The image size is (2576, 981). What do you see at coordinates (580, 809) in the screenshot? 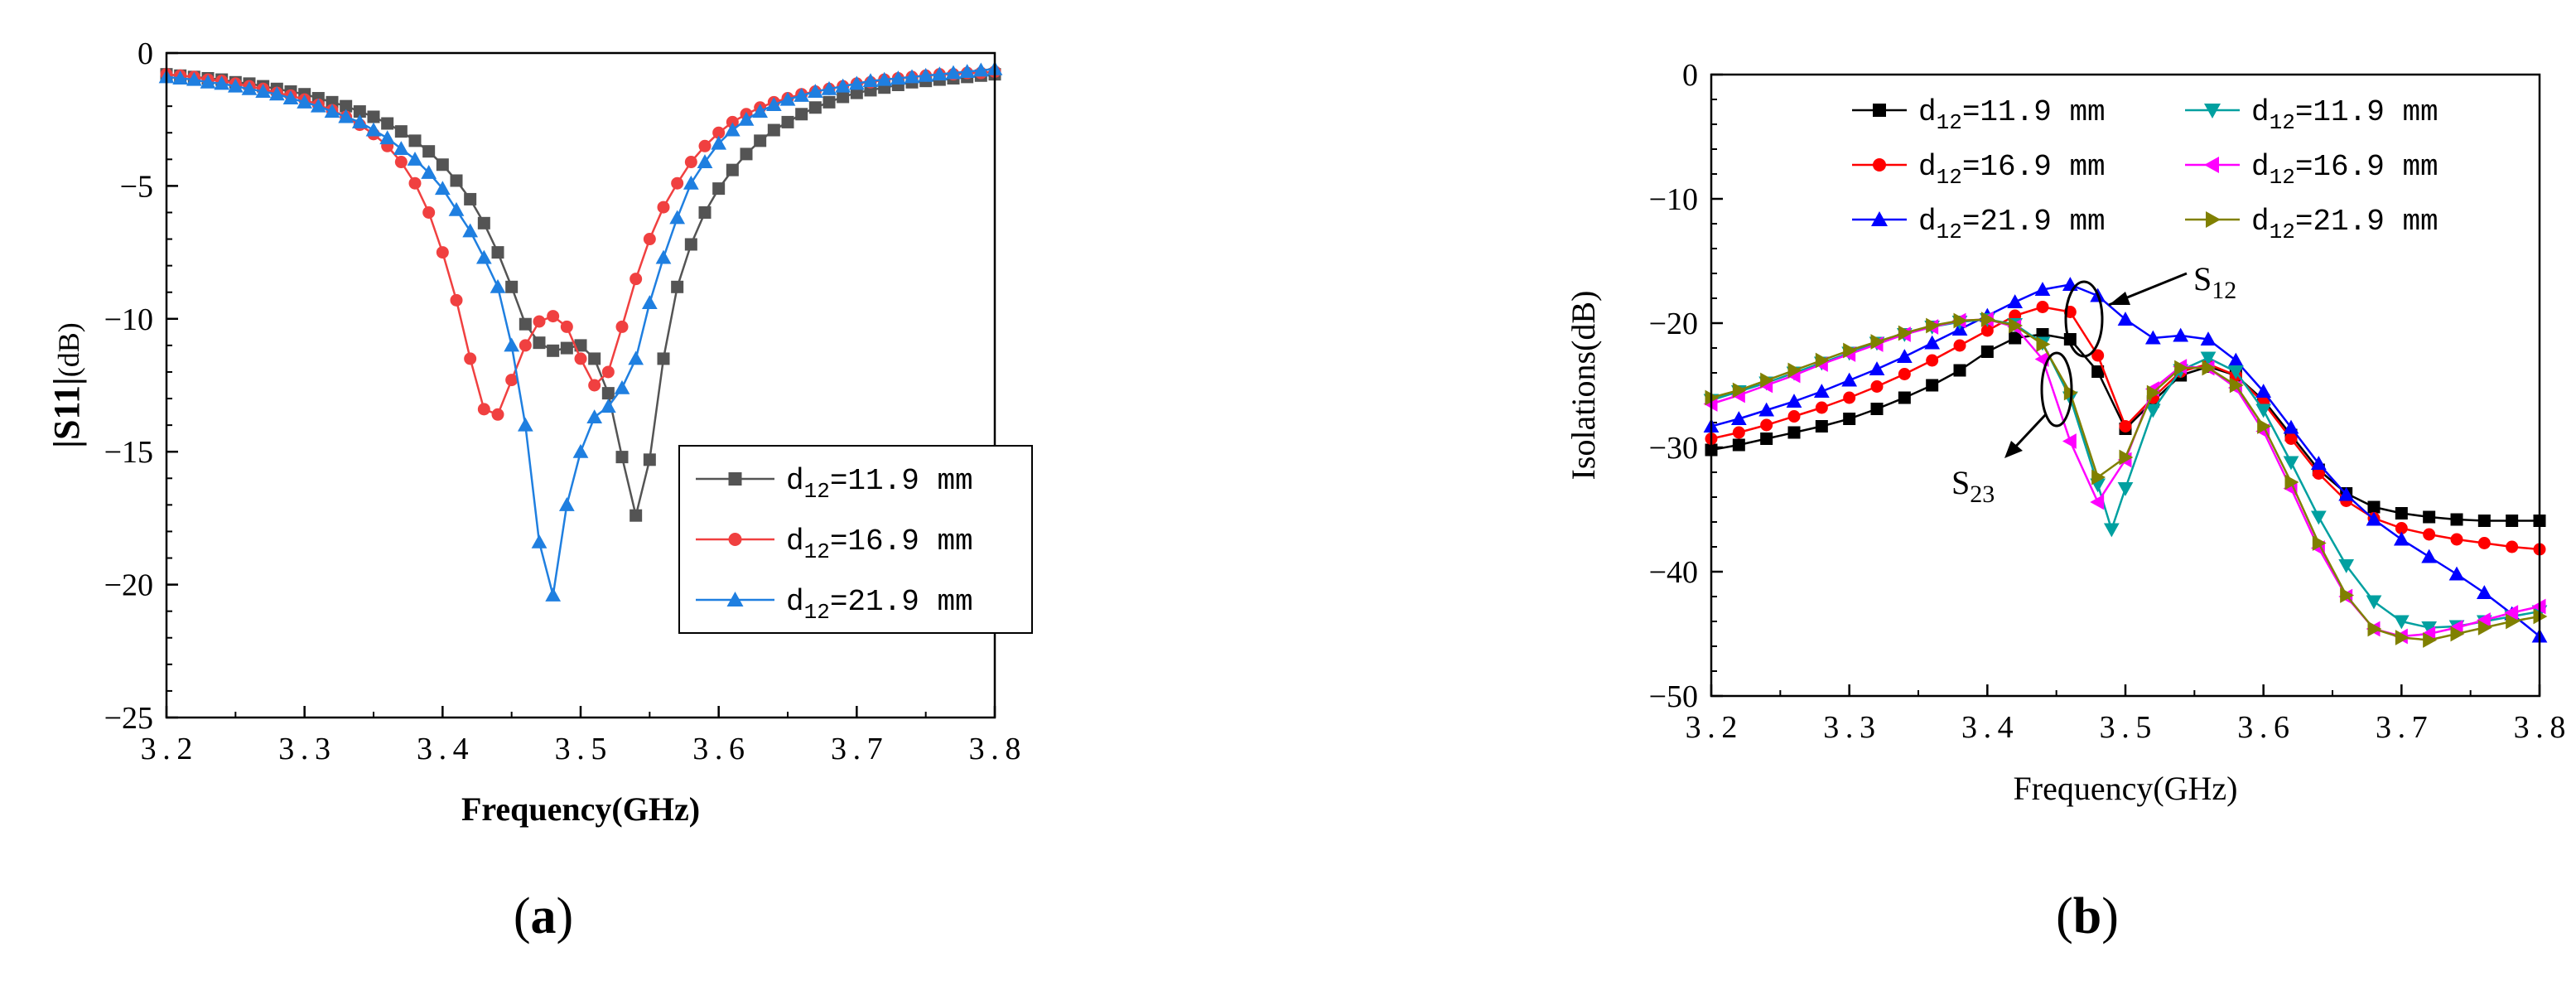
I see `a-x-axis-title: Frequency(GHz)` at bounding box center [580, 809].